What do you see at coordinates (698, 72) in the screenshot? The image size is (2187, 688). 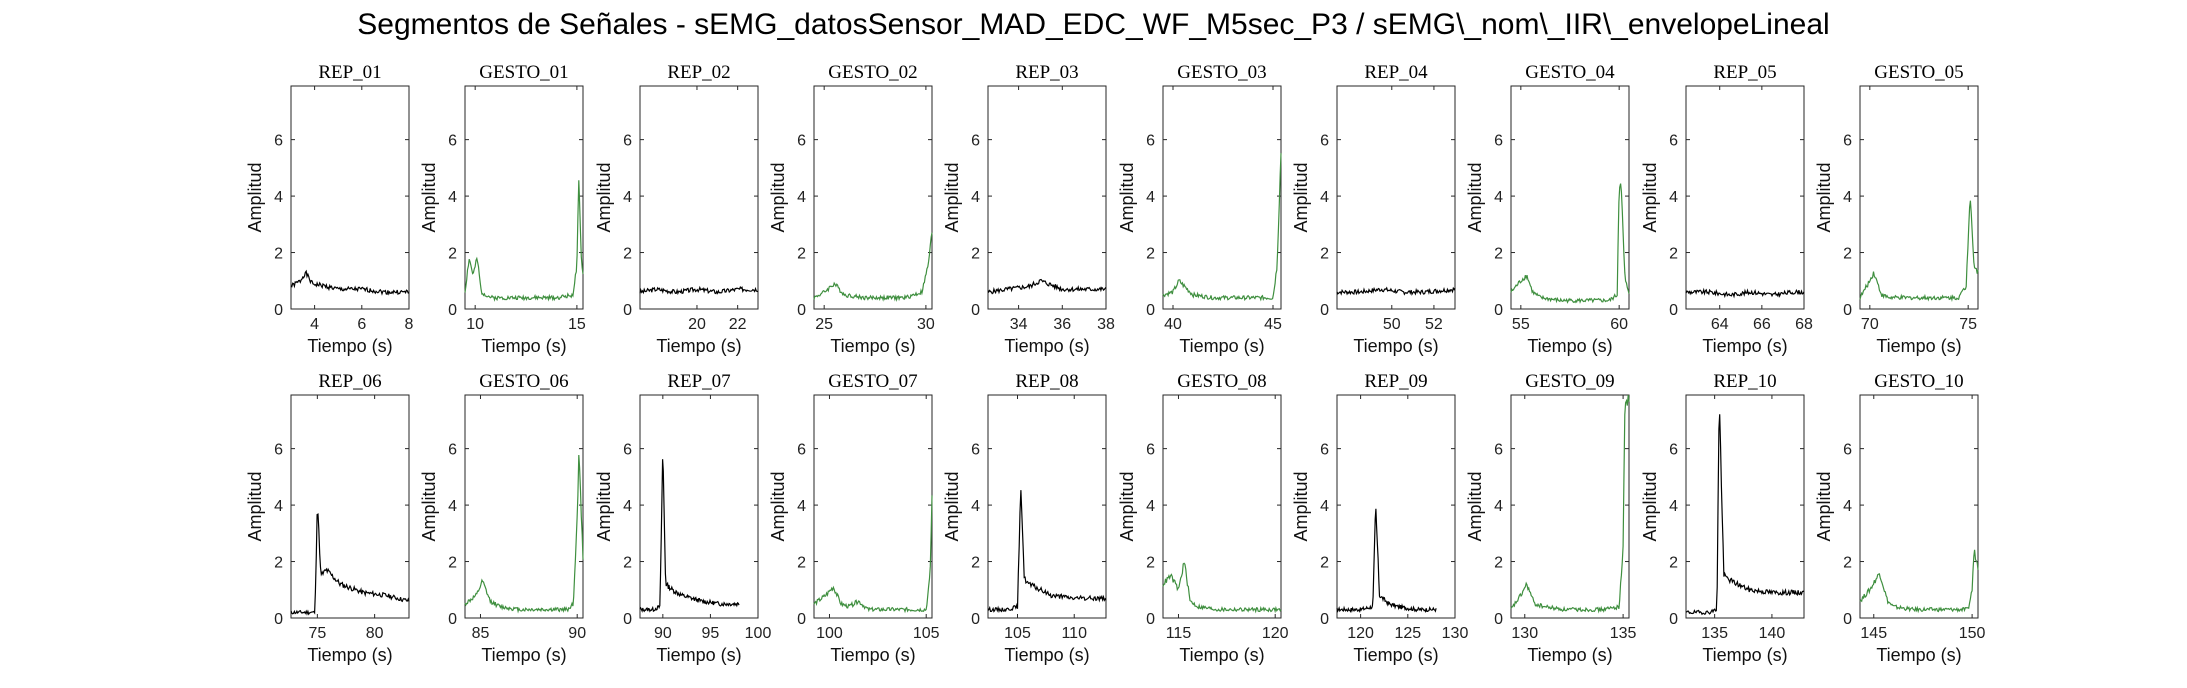 I see `subplot-title: REP_02` at bounding box center [698, 72].